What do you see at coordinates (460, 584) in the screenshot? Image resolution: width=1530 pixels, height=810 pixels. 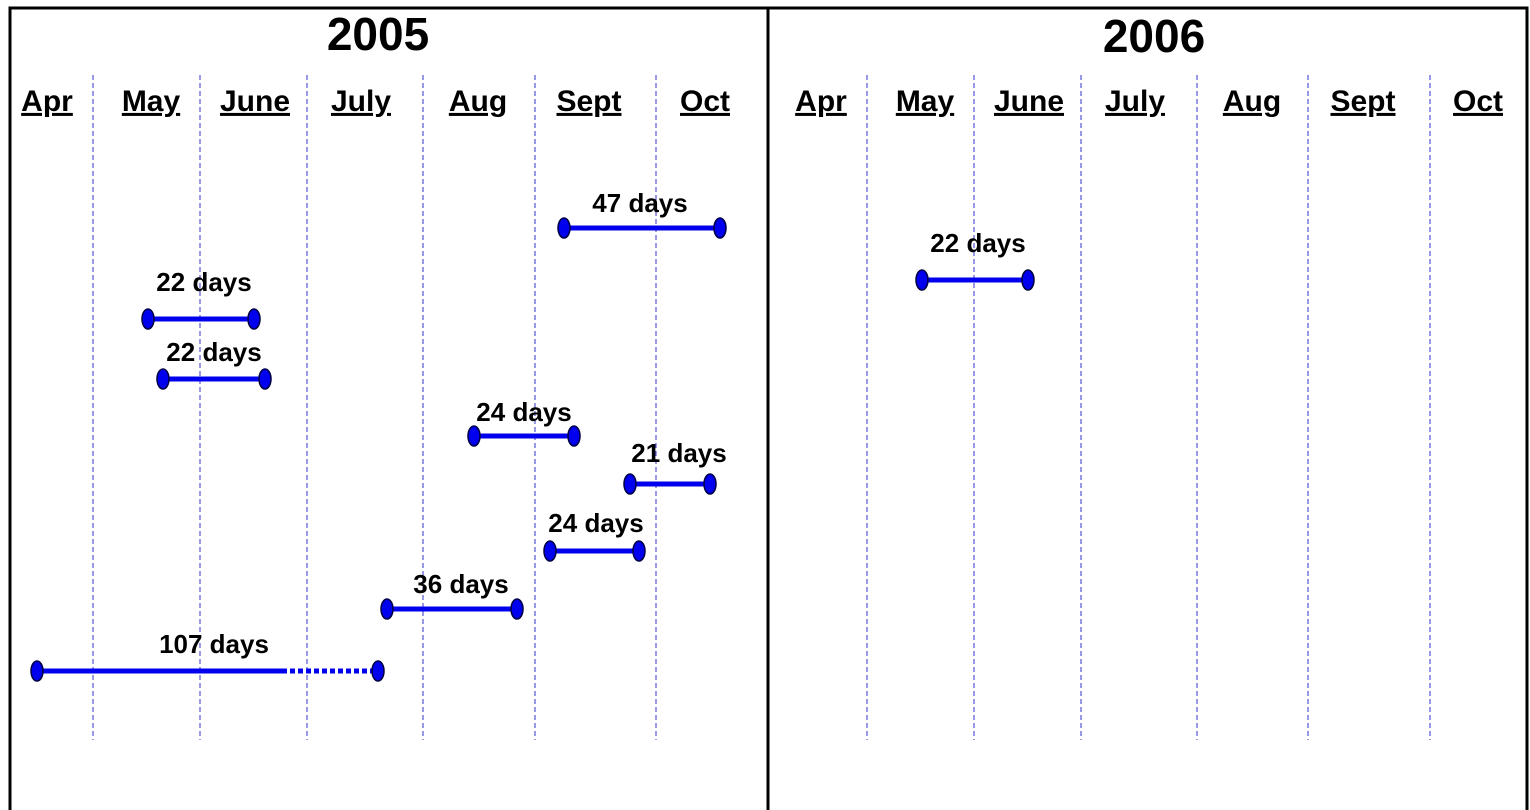 I see `span-label: 36 days` at bounding box center [460, 584].